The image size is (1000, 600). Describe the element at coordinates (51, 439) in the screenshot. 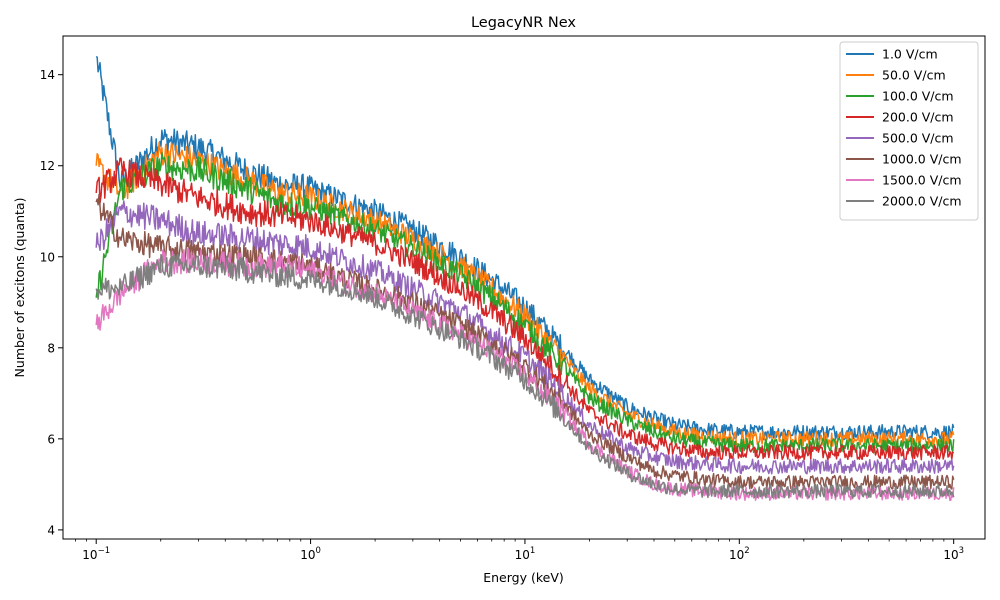

I see `y-tick-label-1: 6` at that location.